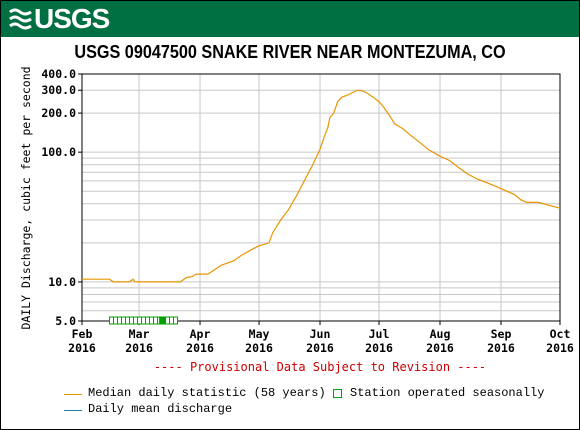 The height and width of the screenshot is (430, 580). I want to click on y-tick-label: 100.0, so click(58, 152).